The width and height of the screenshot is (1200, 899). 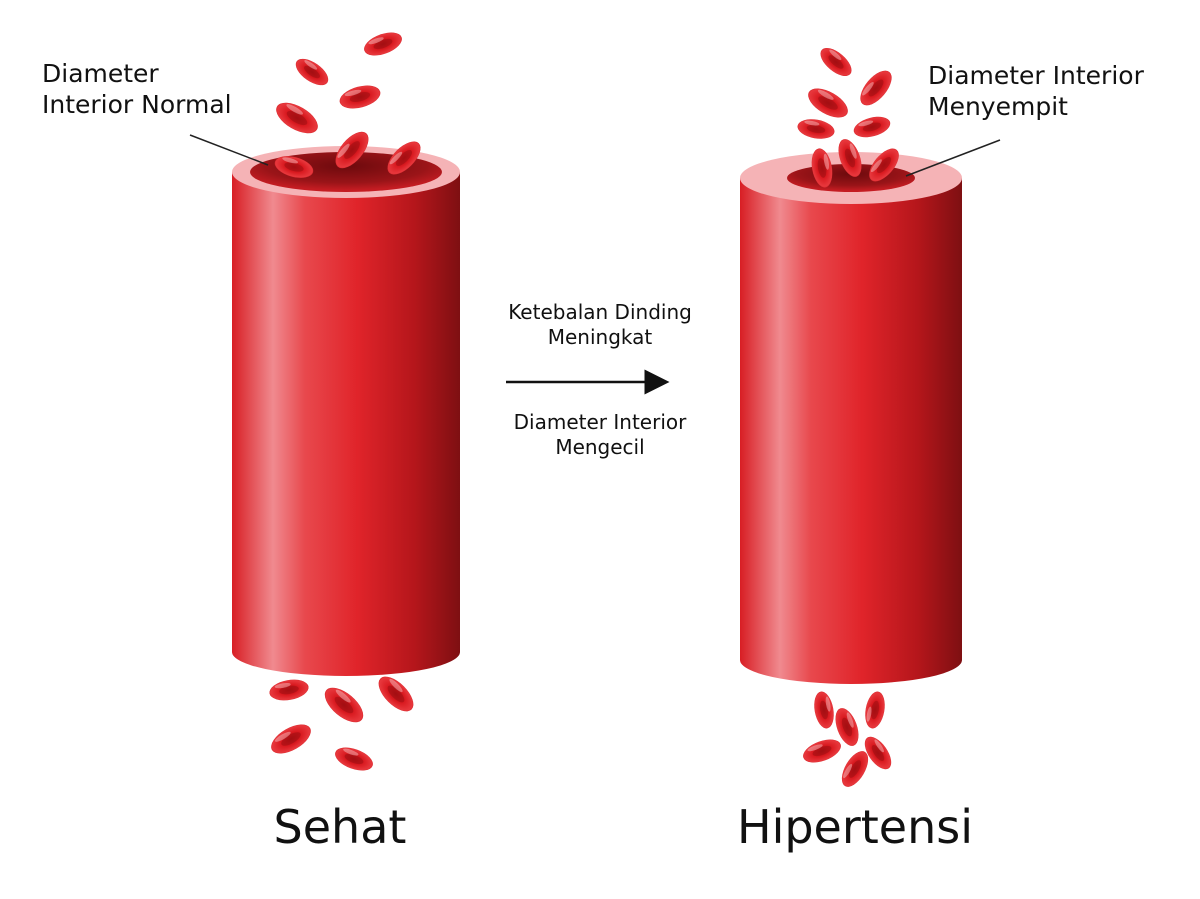 I want to click on transition-bottom-line2: Mengecil, so click(x=600, y=447).